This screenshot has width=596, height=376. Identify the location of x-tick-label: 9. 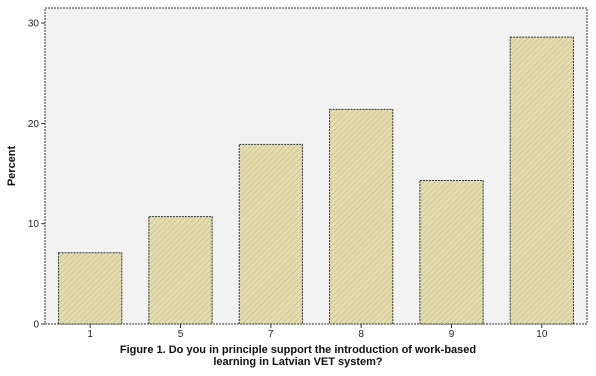
(452, 334).